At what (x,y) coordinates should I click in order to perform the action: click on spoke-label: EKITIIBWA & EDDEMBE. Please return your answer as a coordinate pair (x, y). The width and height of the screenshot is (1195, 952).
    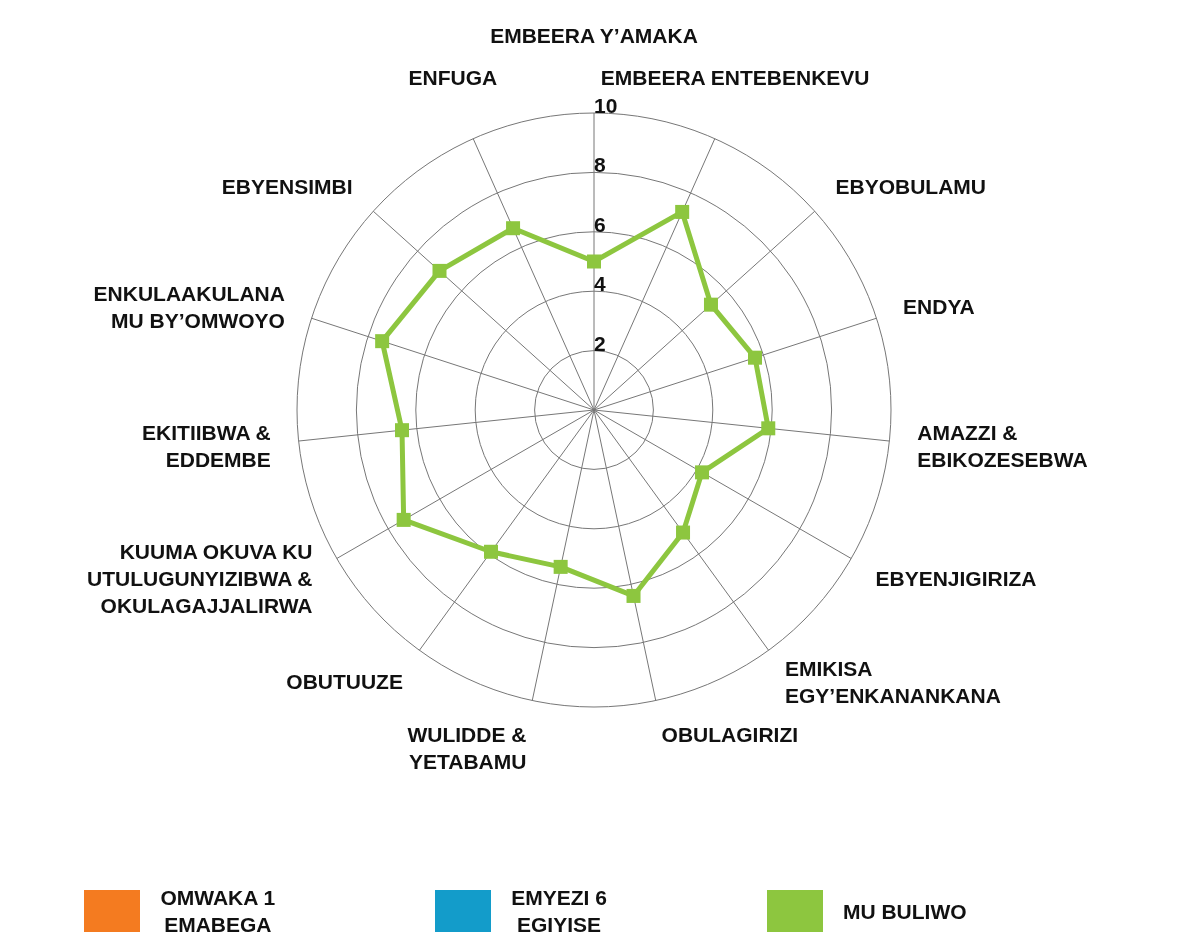
    Looking at the image, I should click on (206, 445).